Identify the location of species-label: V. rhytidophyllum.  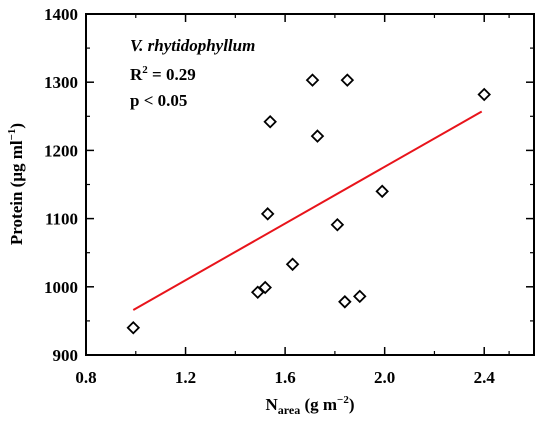
(192, 45).